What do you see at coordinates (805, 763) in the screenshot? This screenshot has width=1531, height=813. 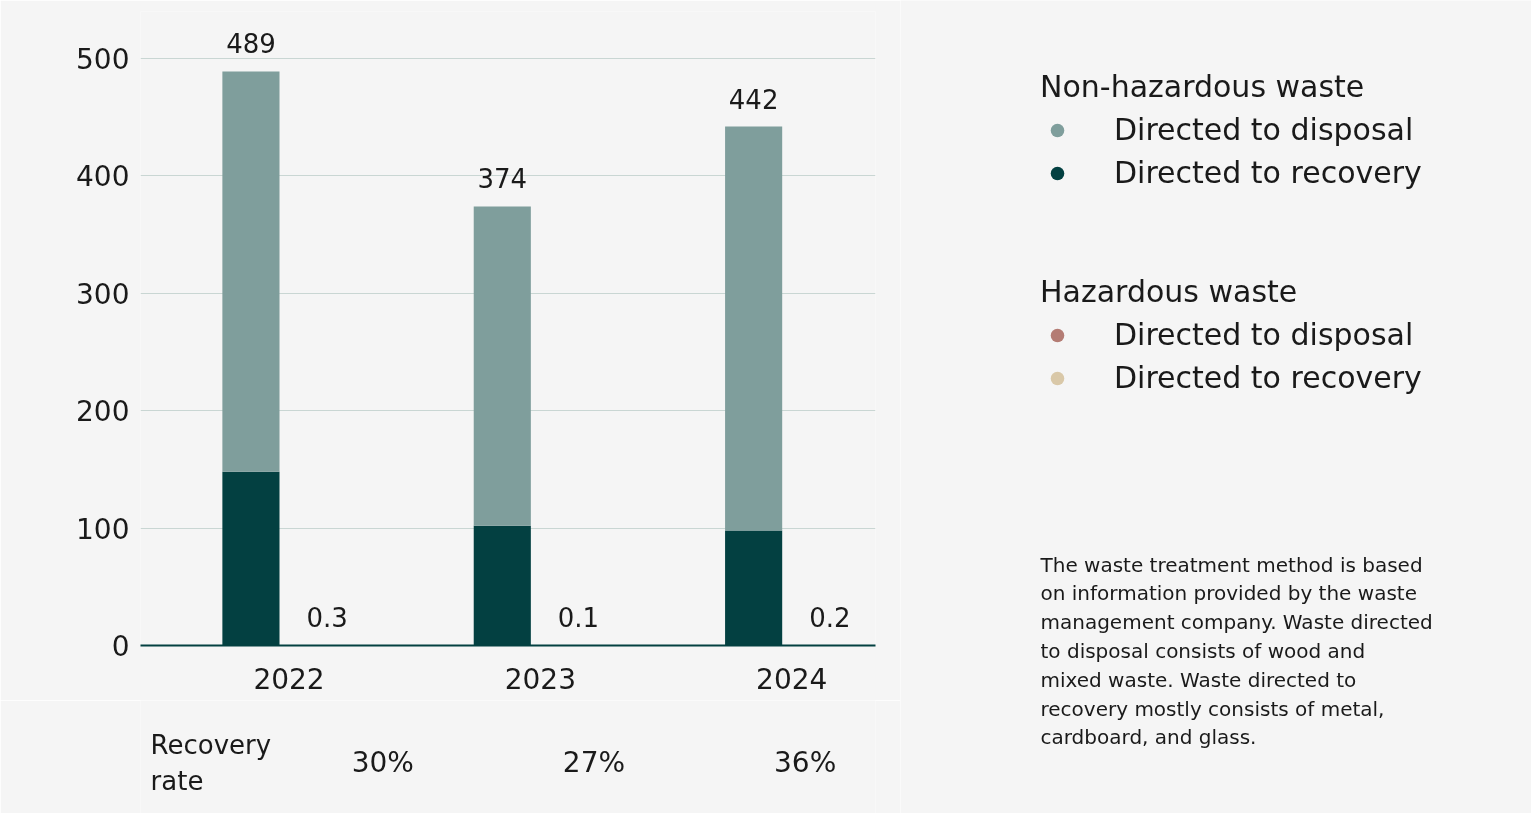 I see `text: 36%` at bounding box center [805, 763].